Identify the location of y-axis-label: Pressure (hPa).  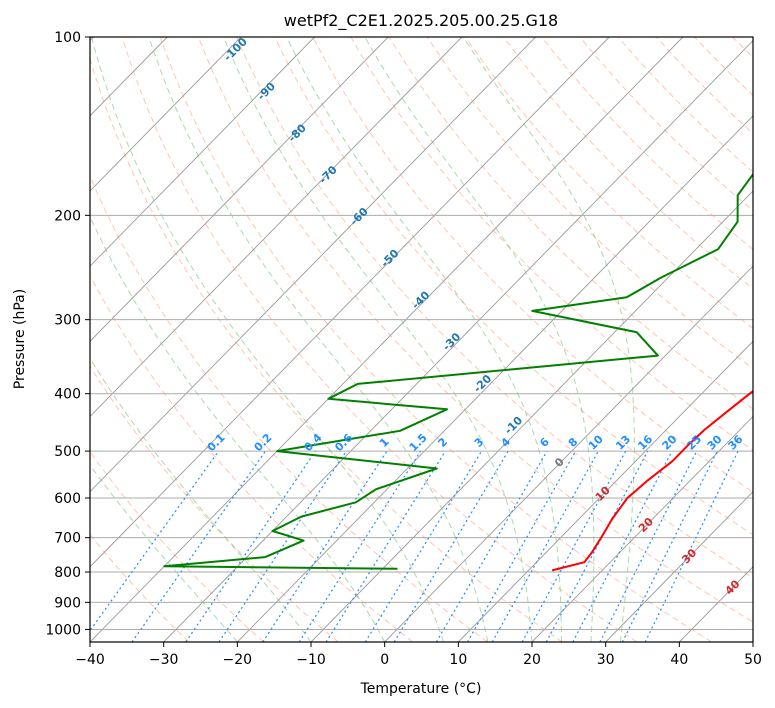
(20, 339).